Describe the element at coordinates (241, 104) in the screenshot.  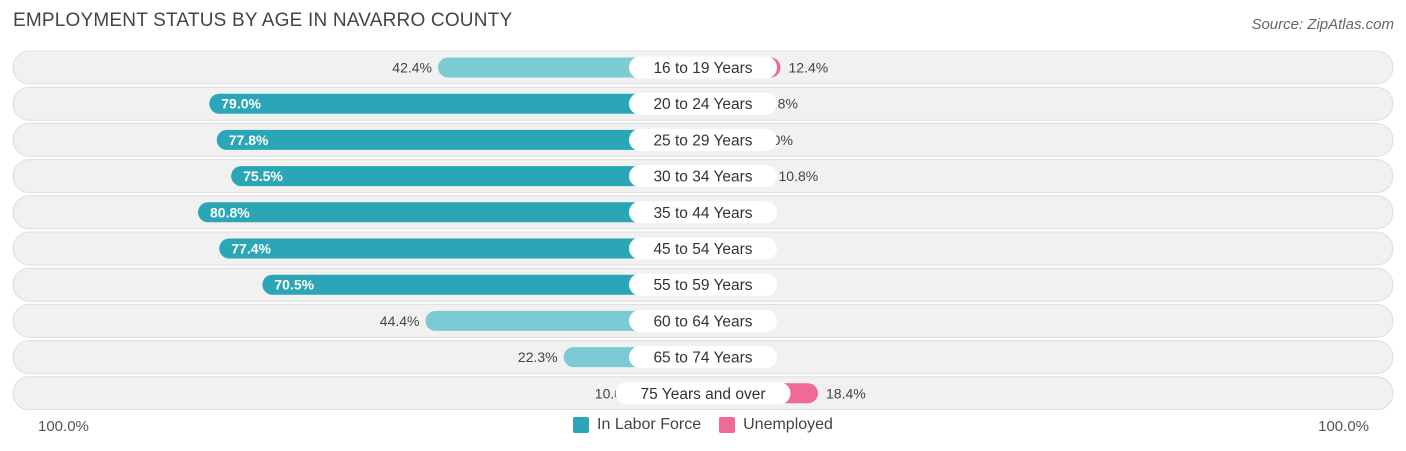
I see `data-label-labor-force: 79.0%` at that location.